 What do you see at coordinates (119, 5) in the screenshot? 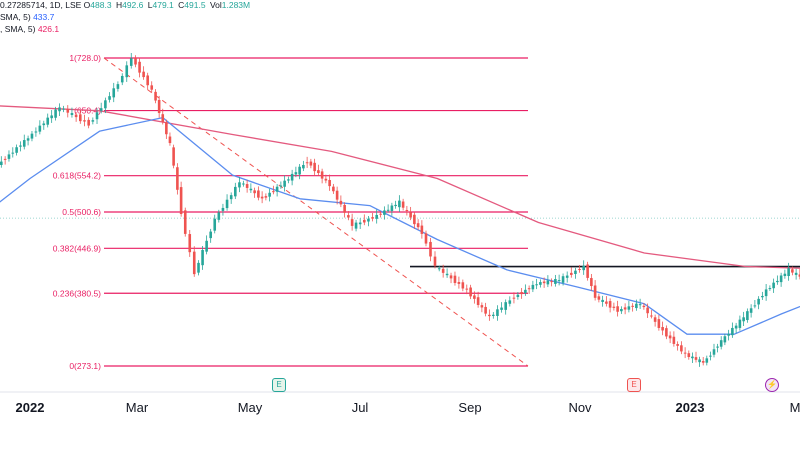
I see `high-label: H` at bounding box center [119, 5].